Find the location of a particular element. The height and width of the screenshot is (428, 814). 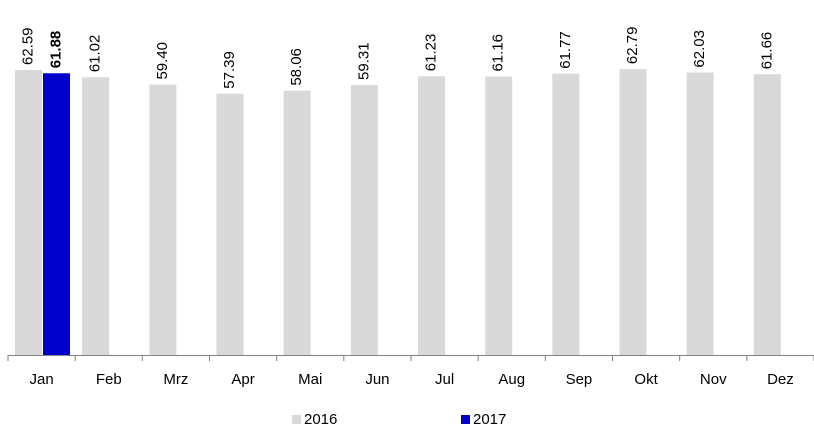

x-tick-label: Mrz is located at coordinates (175, 379).